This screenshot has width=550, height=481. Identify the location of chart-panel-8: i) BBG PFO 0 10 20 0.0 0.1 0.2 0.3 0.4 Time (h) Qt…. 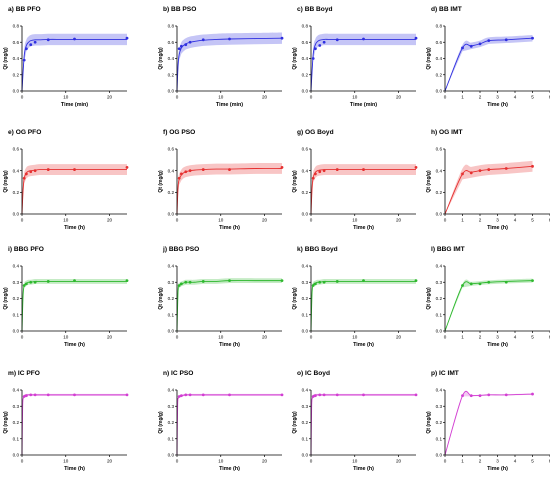
(66, 297).